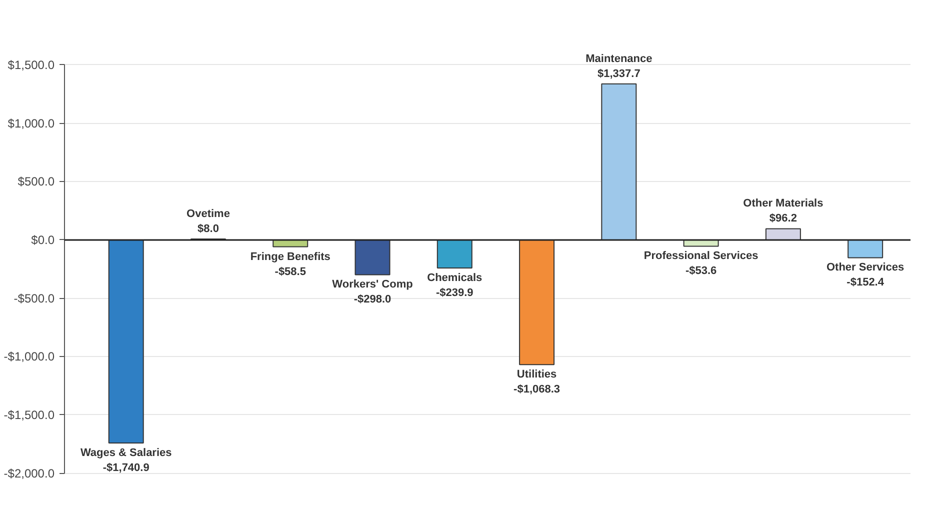 This screenshot has width=930, height=520. What do you see at coordinates (783, 218) in the screenshot?
I see `data-label: $96.2` at bounding box center [783, 218].